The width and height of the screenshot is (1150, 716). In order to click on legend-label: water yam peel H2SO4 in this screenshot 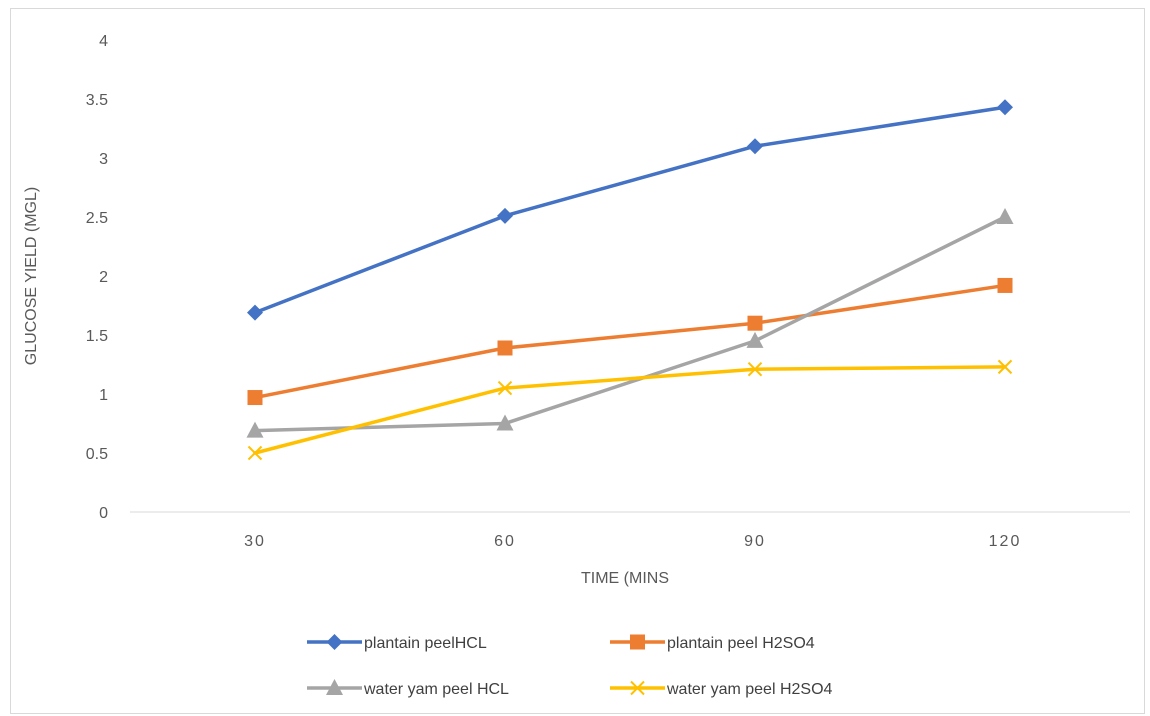, I will do `click(749, 689)`.